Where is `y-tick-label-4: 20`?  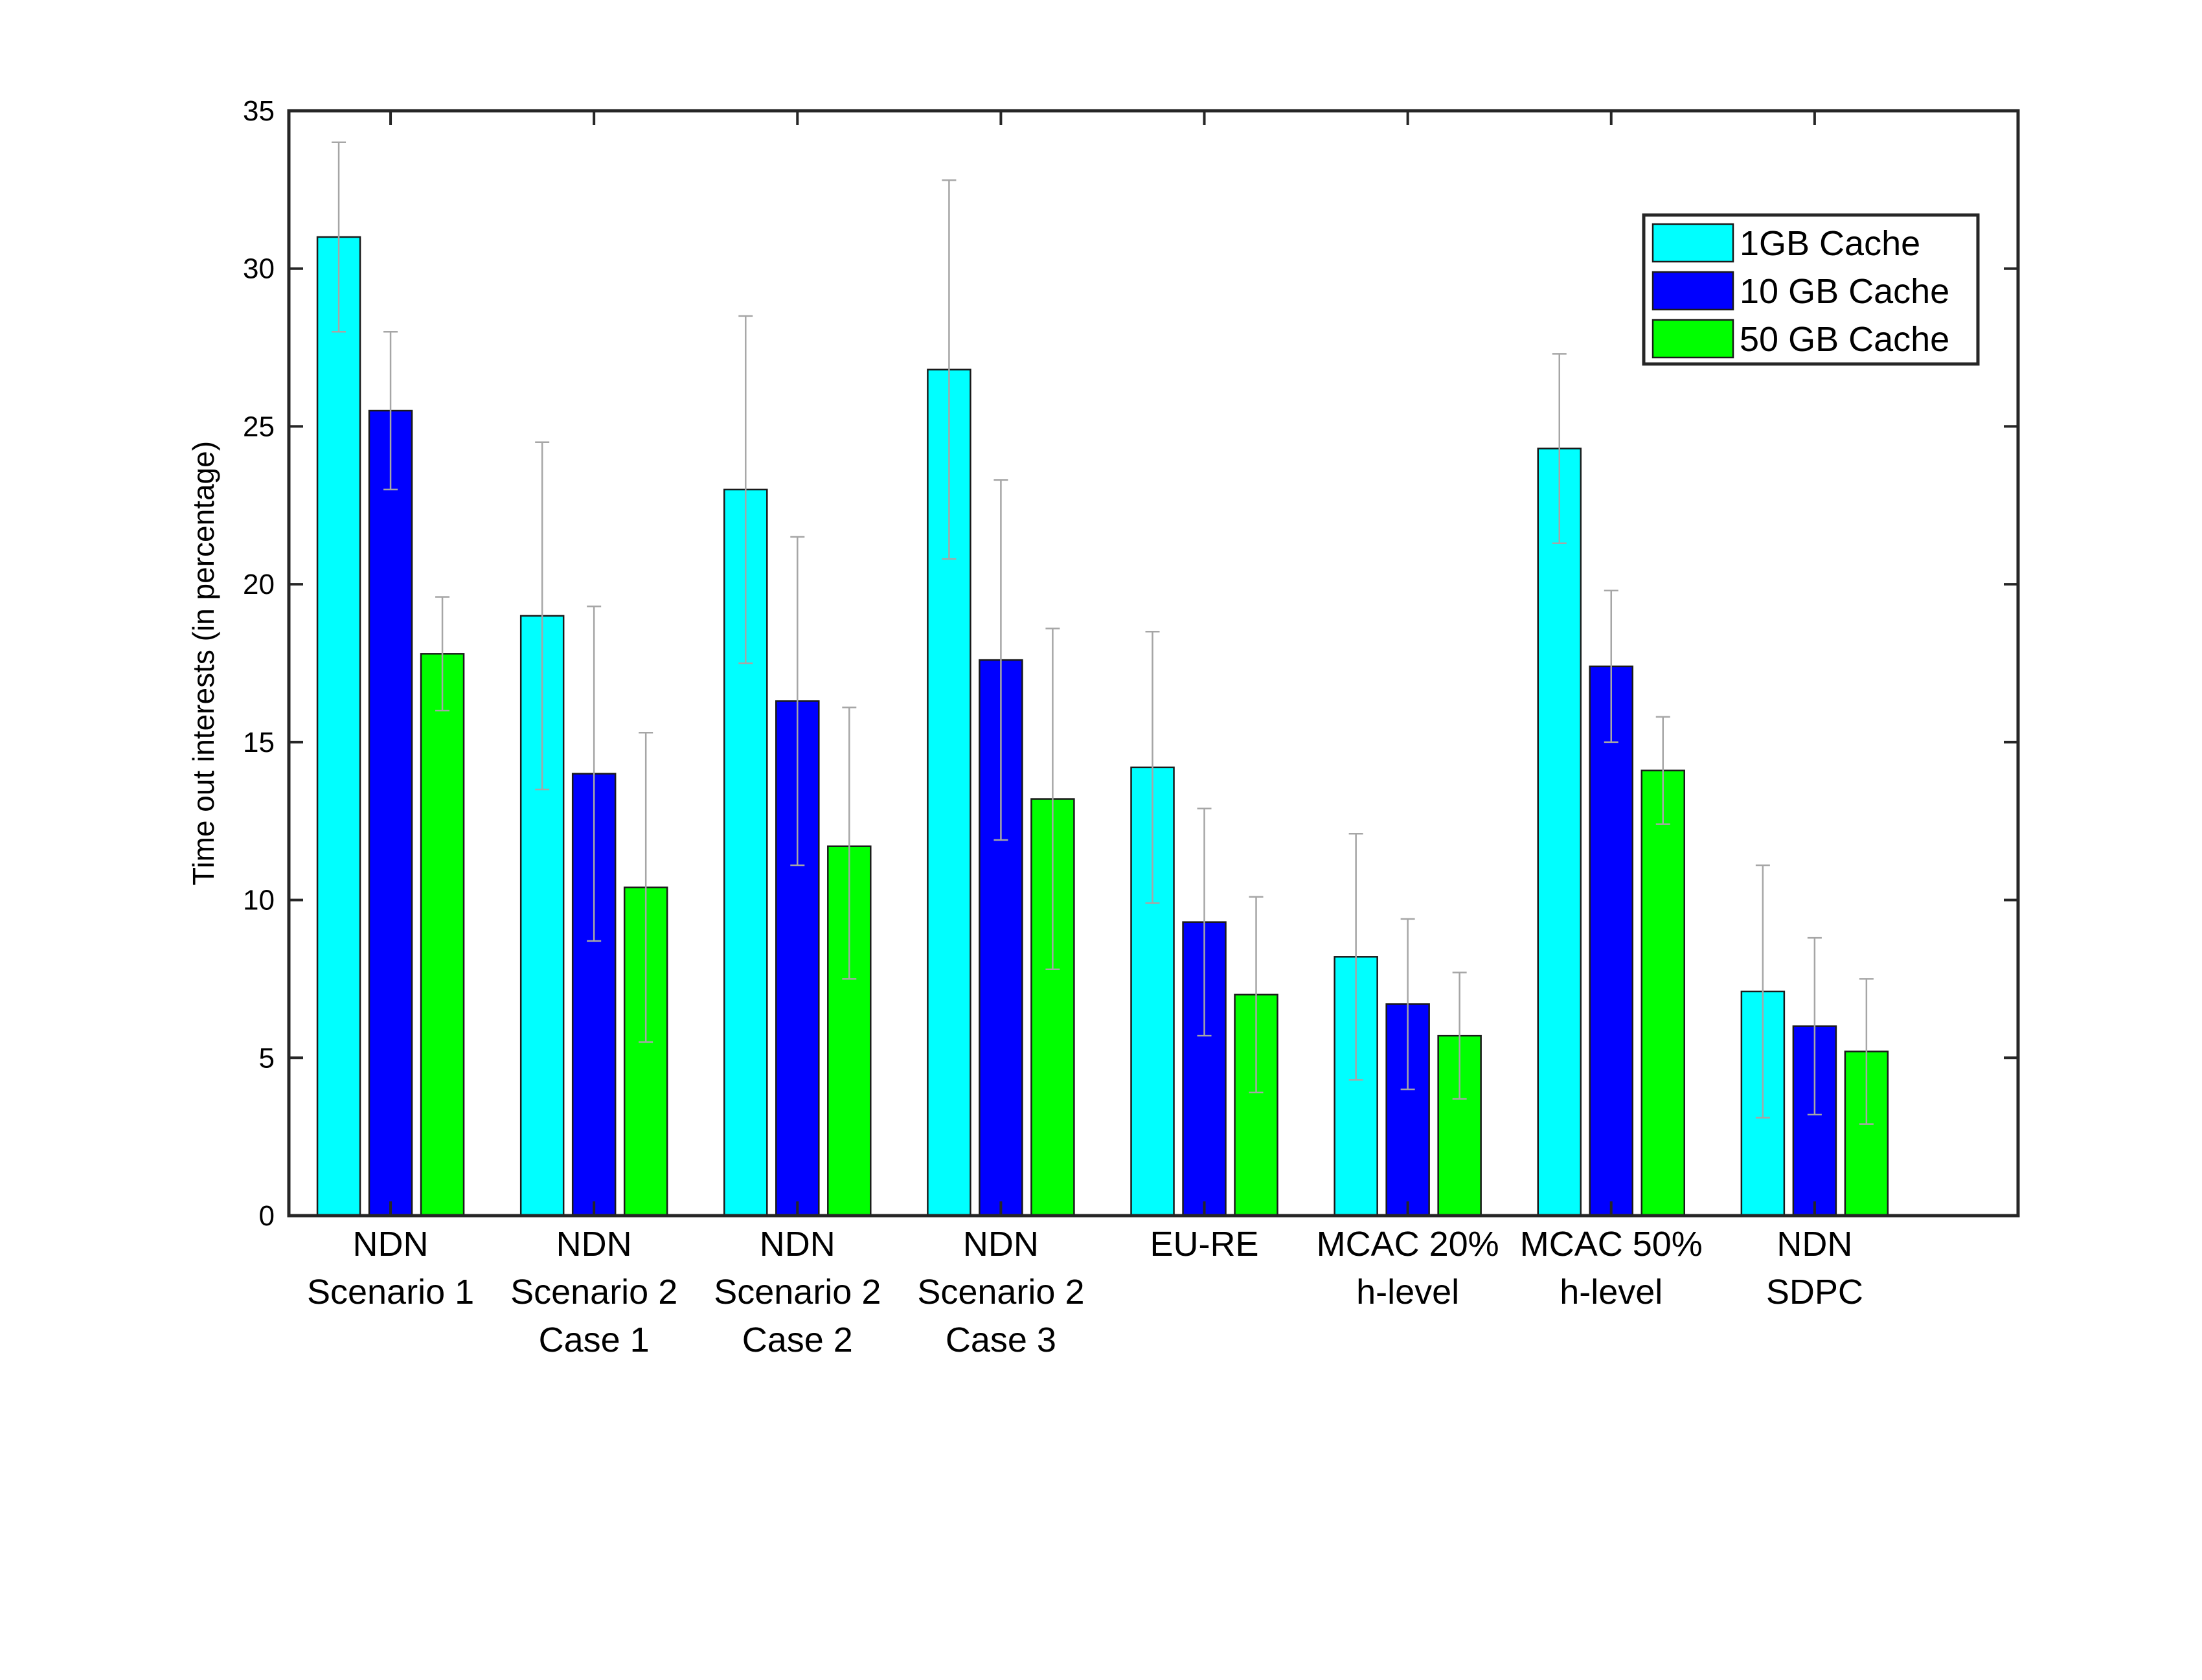
y-tick-label-4: 20 is located at coordinates (259, 585).